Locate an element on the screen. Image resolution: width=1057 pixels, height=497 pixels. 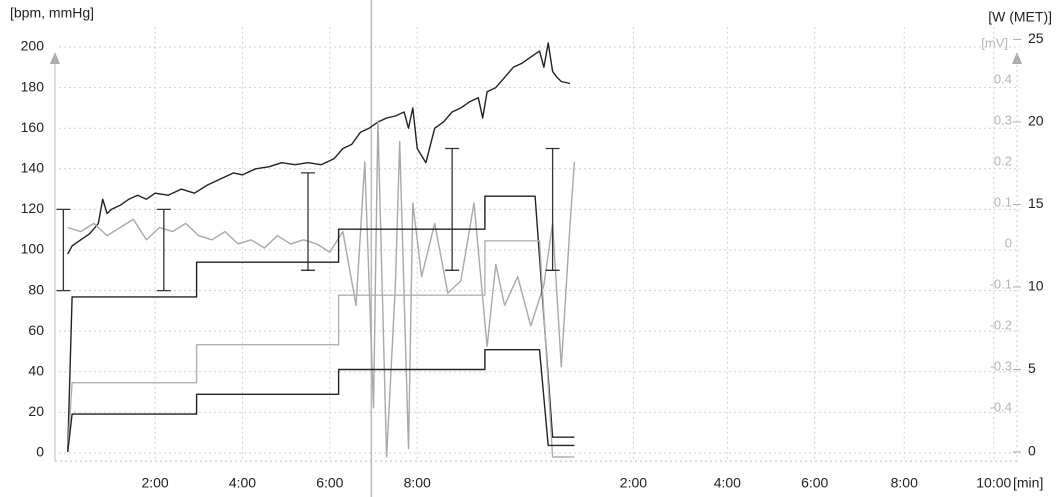
y3-tick-label: -0.3 is located at coordinates (1001, 365).